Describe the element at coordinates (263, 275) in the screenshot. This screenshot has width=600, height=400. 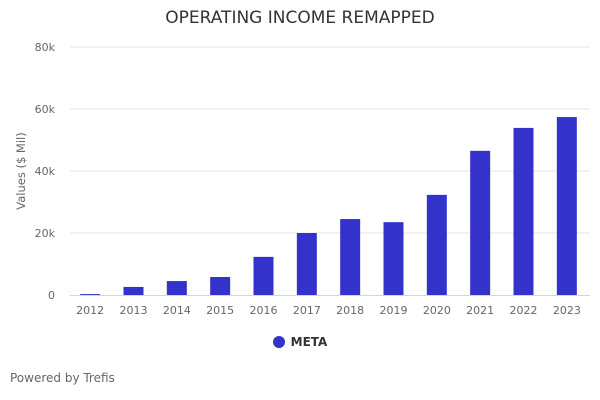
I see `bar-2016` at that location.